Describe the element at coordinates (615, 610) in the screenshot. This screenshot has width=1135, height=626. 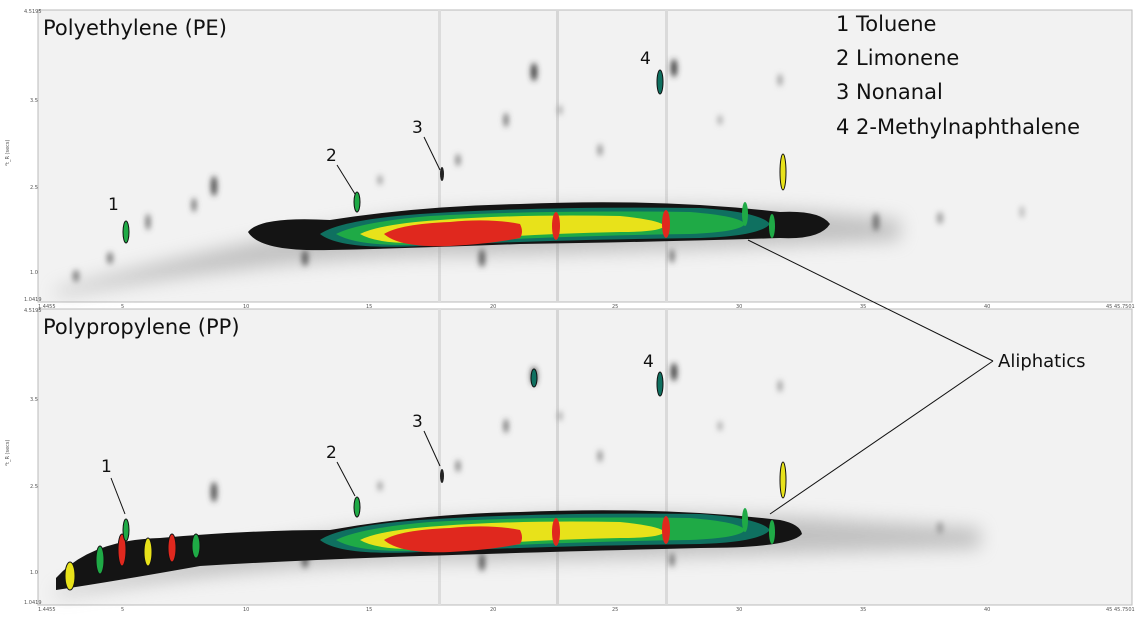
I see `pp-x-tick-label: 25` at that location.